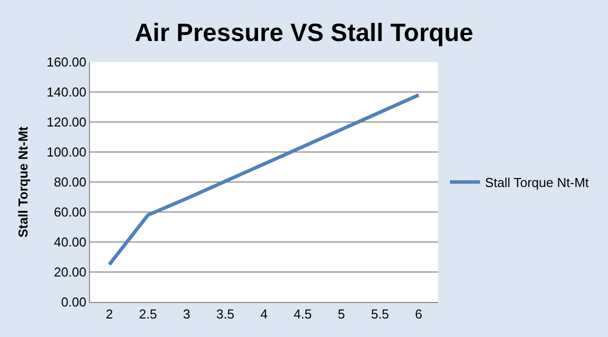 This screenshot has width=608, height=337. Describe the element at coordinates (73, 302) in the screenshot. I see `y-tick-label: 0.00` at that location.